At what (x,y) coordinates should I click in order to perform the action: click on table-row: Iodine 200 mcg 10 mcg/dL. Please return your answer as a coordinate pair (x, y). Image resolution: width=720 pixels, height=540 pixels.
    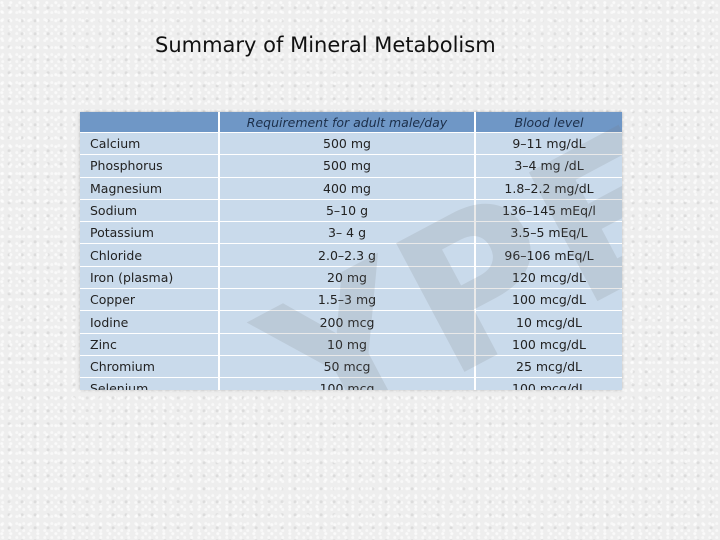
    Looking at the image, I should click on (351, 322).